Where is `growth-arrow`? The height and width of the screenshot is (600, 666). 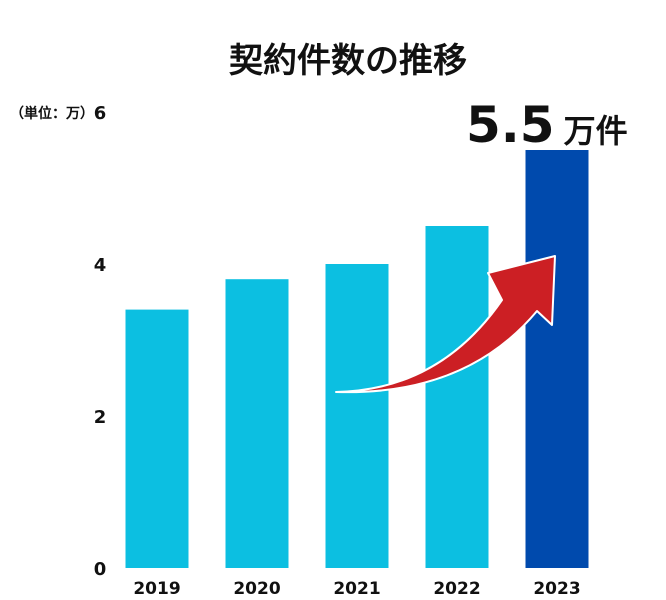 growth-arrow is located at coordinates (445, 324).